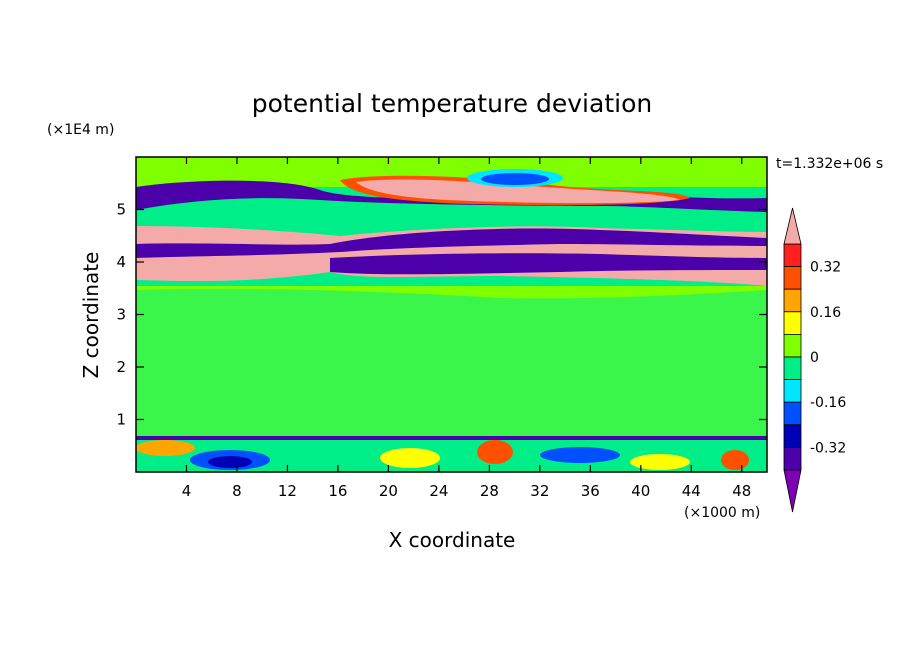 Image resolution: width=904 pixels, height=654 pixels. Describe the element at coordinates (438, 491) in the screenshot. I see `x-tick-label: 24` at that location.